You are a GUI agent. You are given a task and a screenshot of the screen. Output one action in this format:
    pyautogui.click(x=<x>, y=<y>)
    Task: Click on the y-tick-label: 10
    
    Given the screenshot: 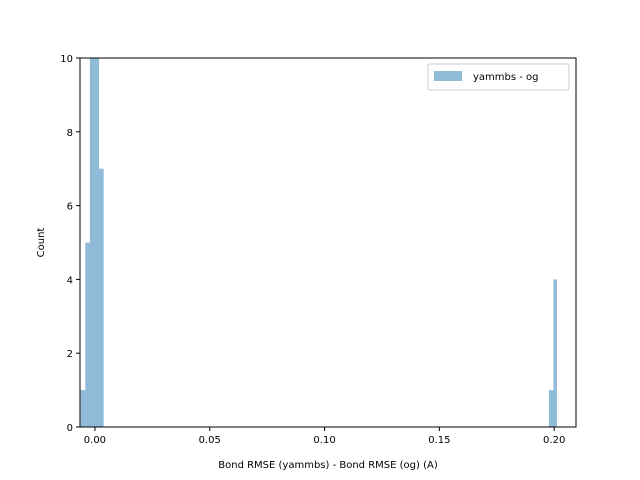 What is the action you would take?
    pyautogui.click(x=66, y=59)
    